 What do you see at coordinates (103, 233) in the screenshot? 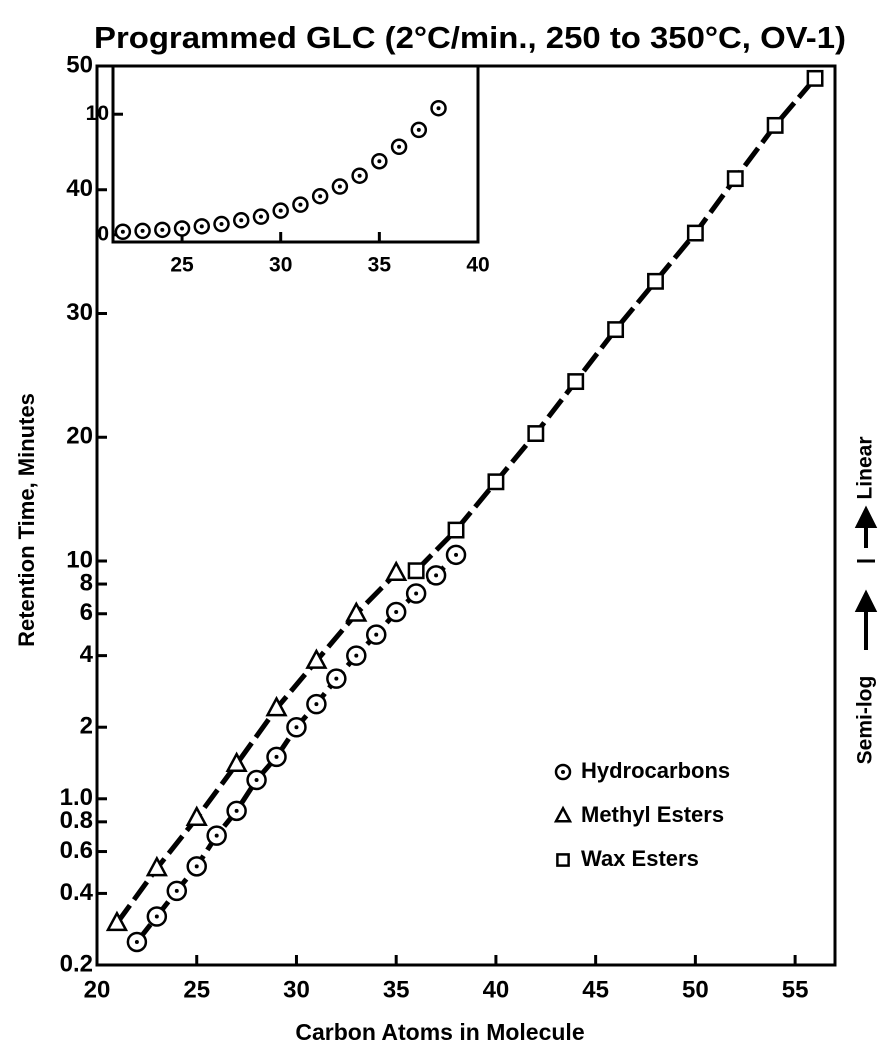
I see `y-tick-label: 0` at bounding box center [103, 233].